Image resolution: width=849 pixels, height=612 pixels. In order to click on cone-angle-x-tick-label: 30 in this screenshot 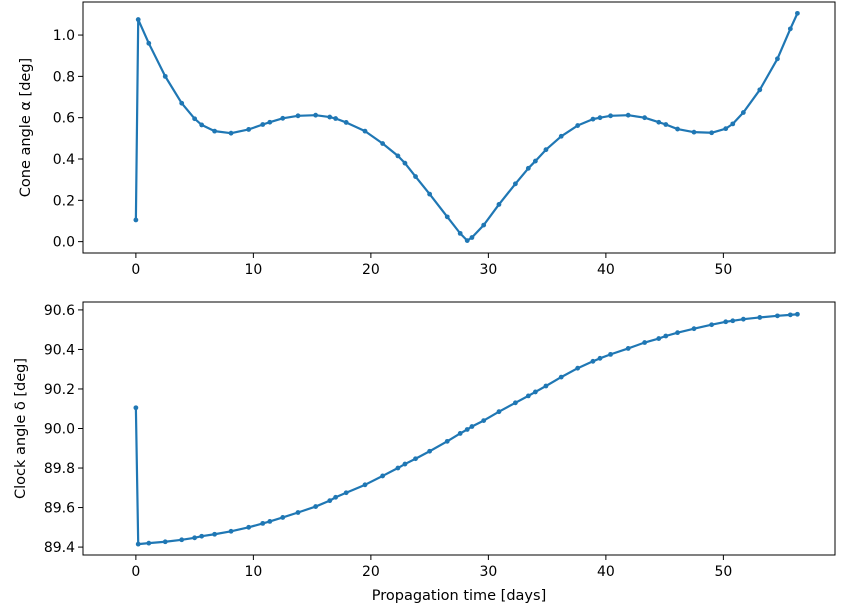, I will do `click(488, 270)`.